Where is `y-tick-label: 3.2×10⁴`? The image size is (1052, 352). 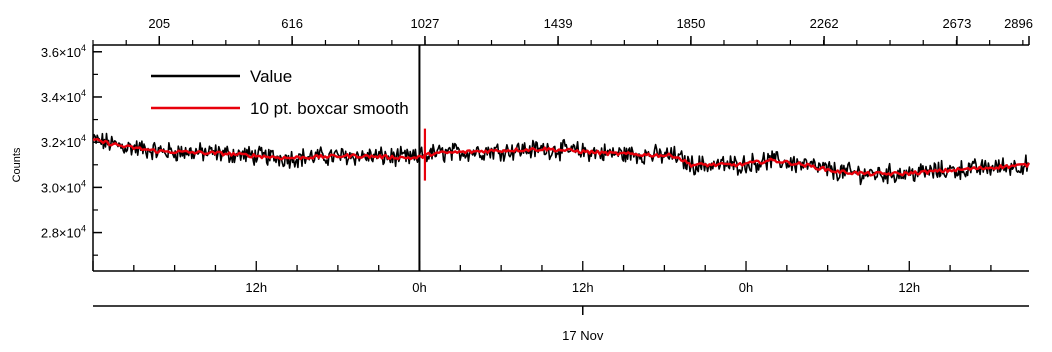 y-tick-label: 3.2×10⁴ is located at coordinates (63, 141).